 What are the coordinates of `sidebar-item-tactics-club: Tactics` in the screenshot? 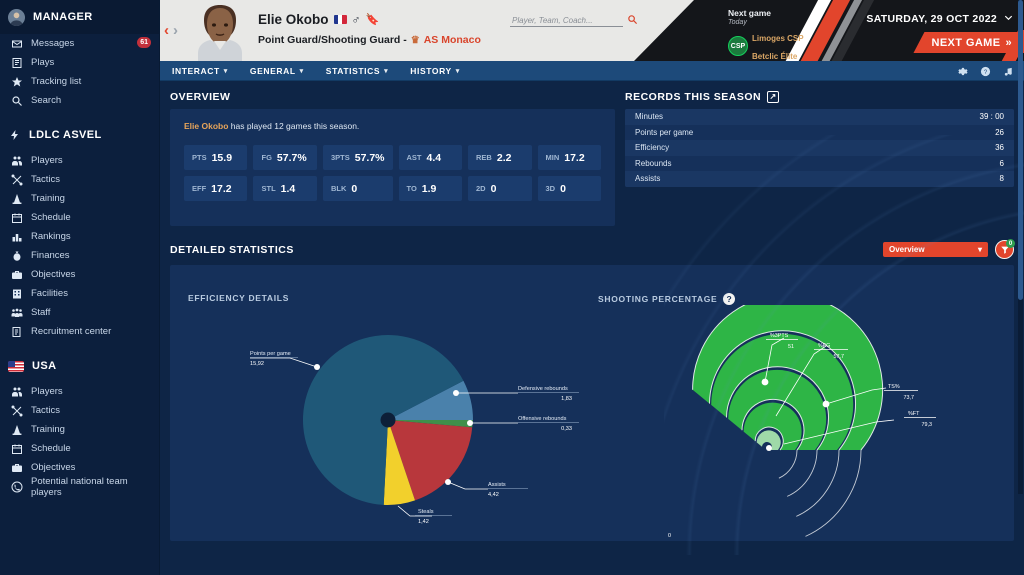 It's located at (79, 179).